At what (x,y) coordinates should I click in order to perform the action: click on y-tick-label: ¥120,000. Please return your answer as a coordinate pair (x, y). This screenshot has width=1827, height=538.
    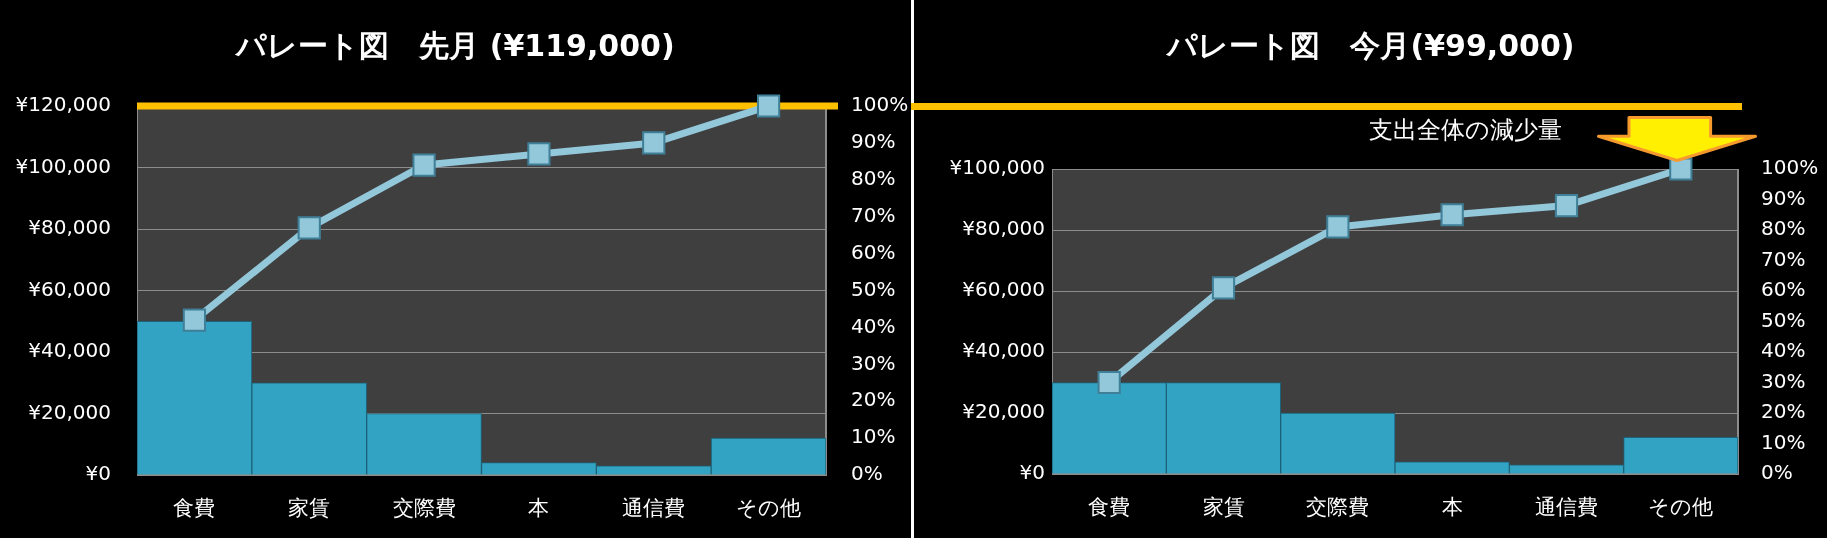
    Looking at the image, I should click on (63, 104).